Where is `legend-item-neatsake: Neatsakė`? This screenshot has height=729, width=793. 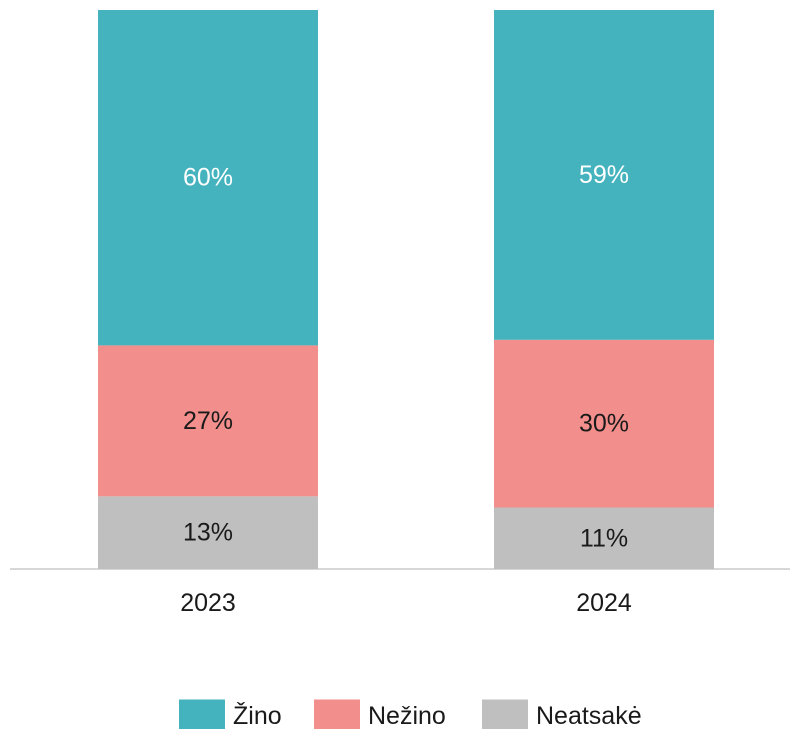 legend-item-neatsake: Neatsakė is located at coordinates (562, 714).